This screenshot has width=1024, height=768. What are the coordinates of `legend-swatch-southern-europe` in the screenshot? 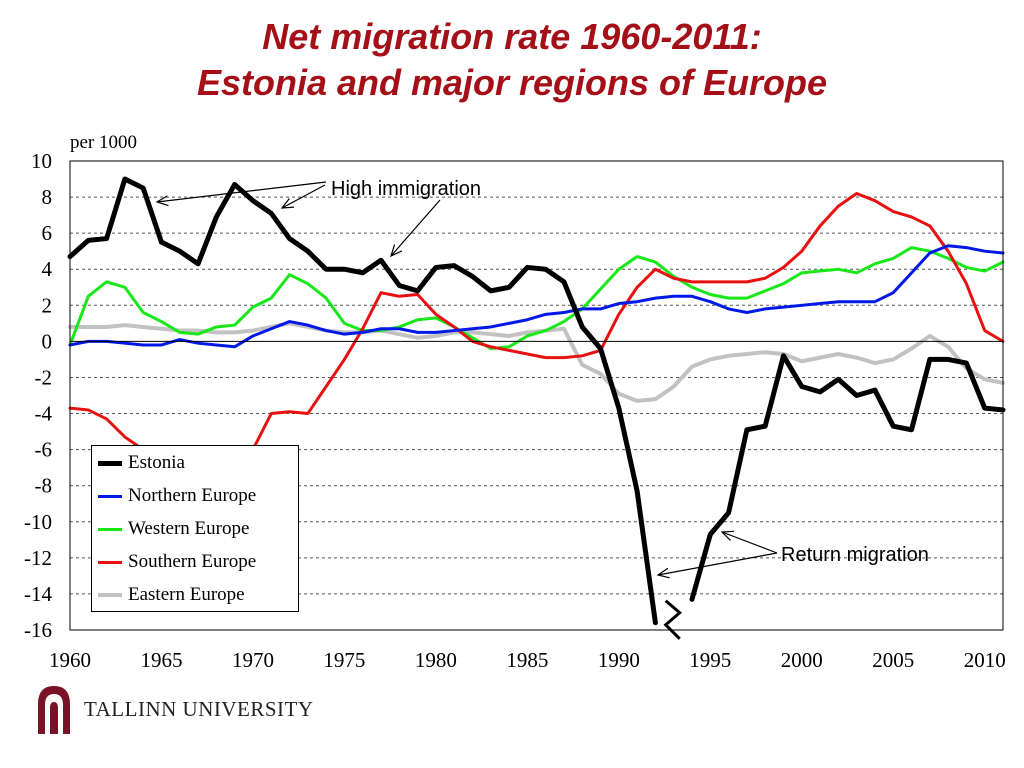 It's located at (110, 562).